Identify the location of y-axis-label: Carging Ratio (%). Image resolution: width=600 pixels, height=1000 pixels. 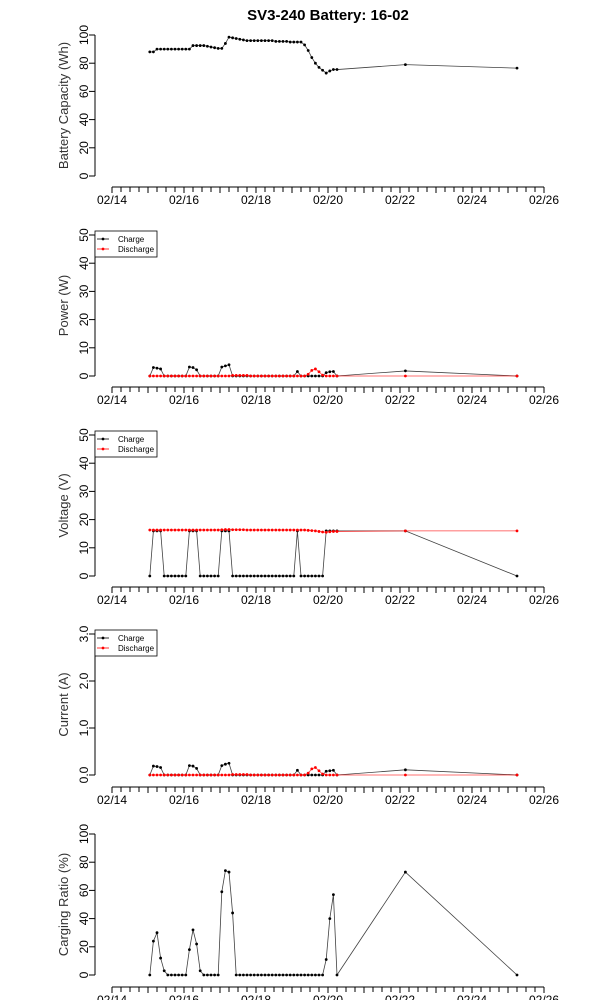
(63, 904).